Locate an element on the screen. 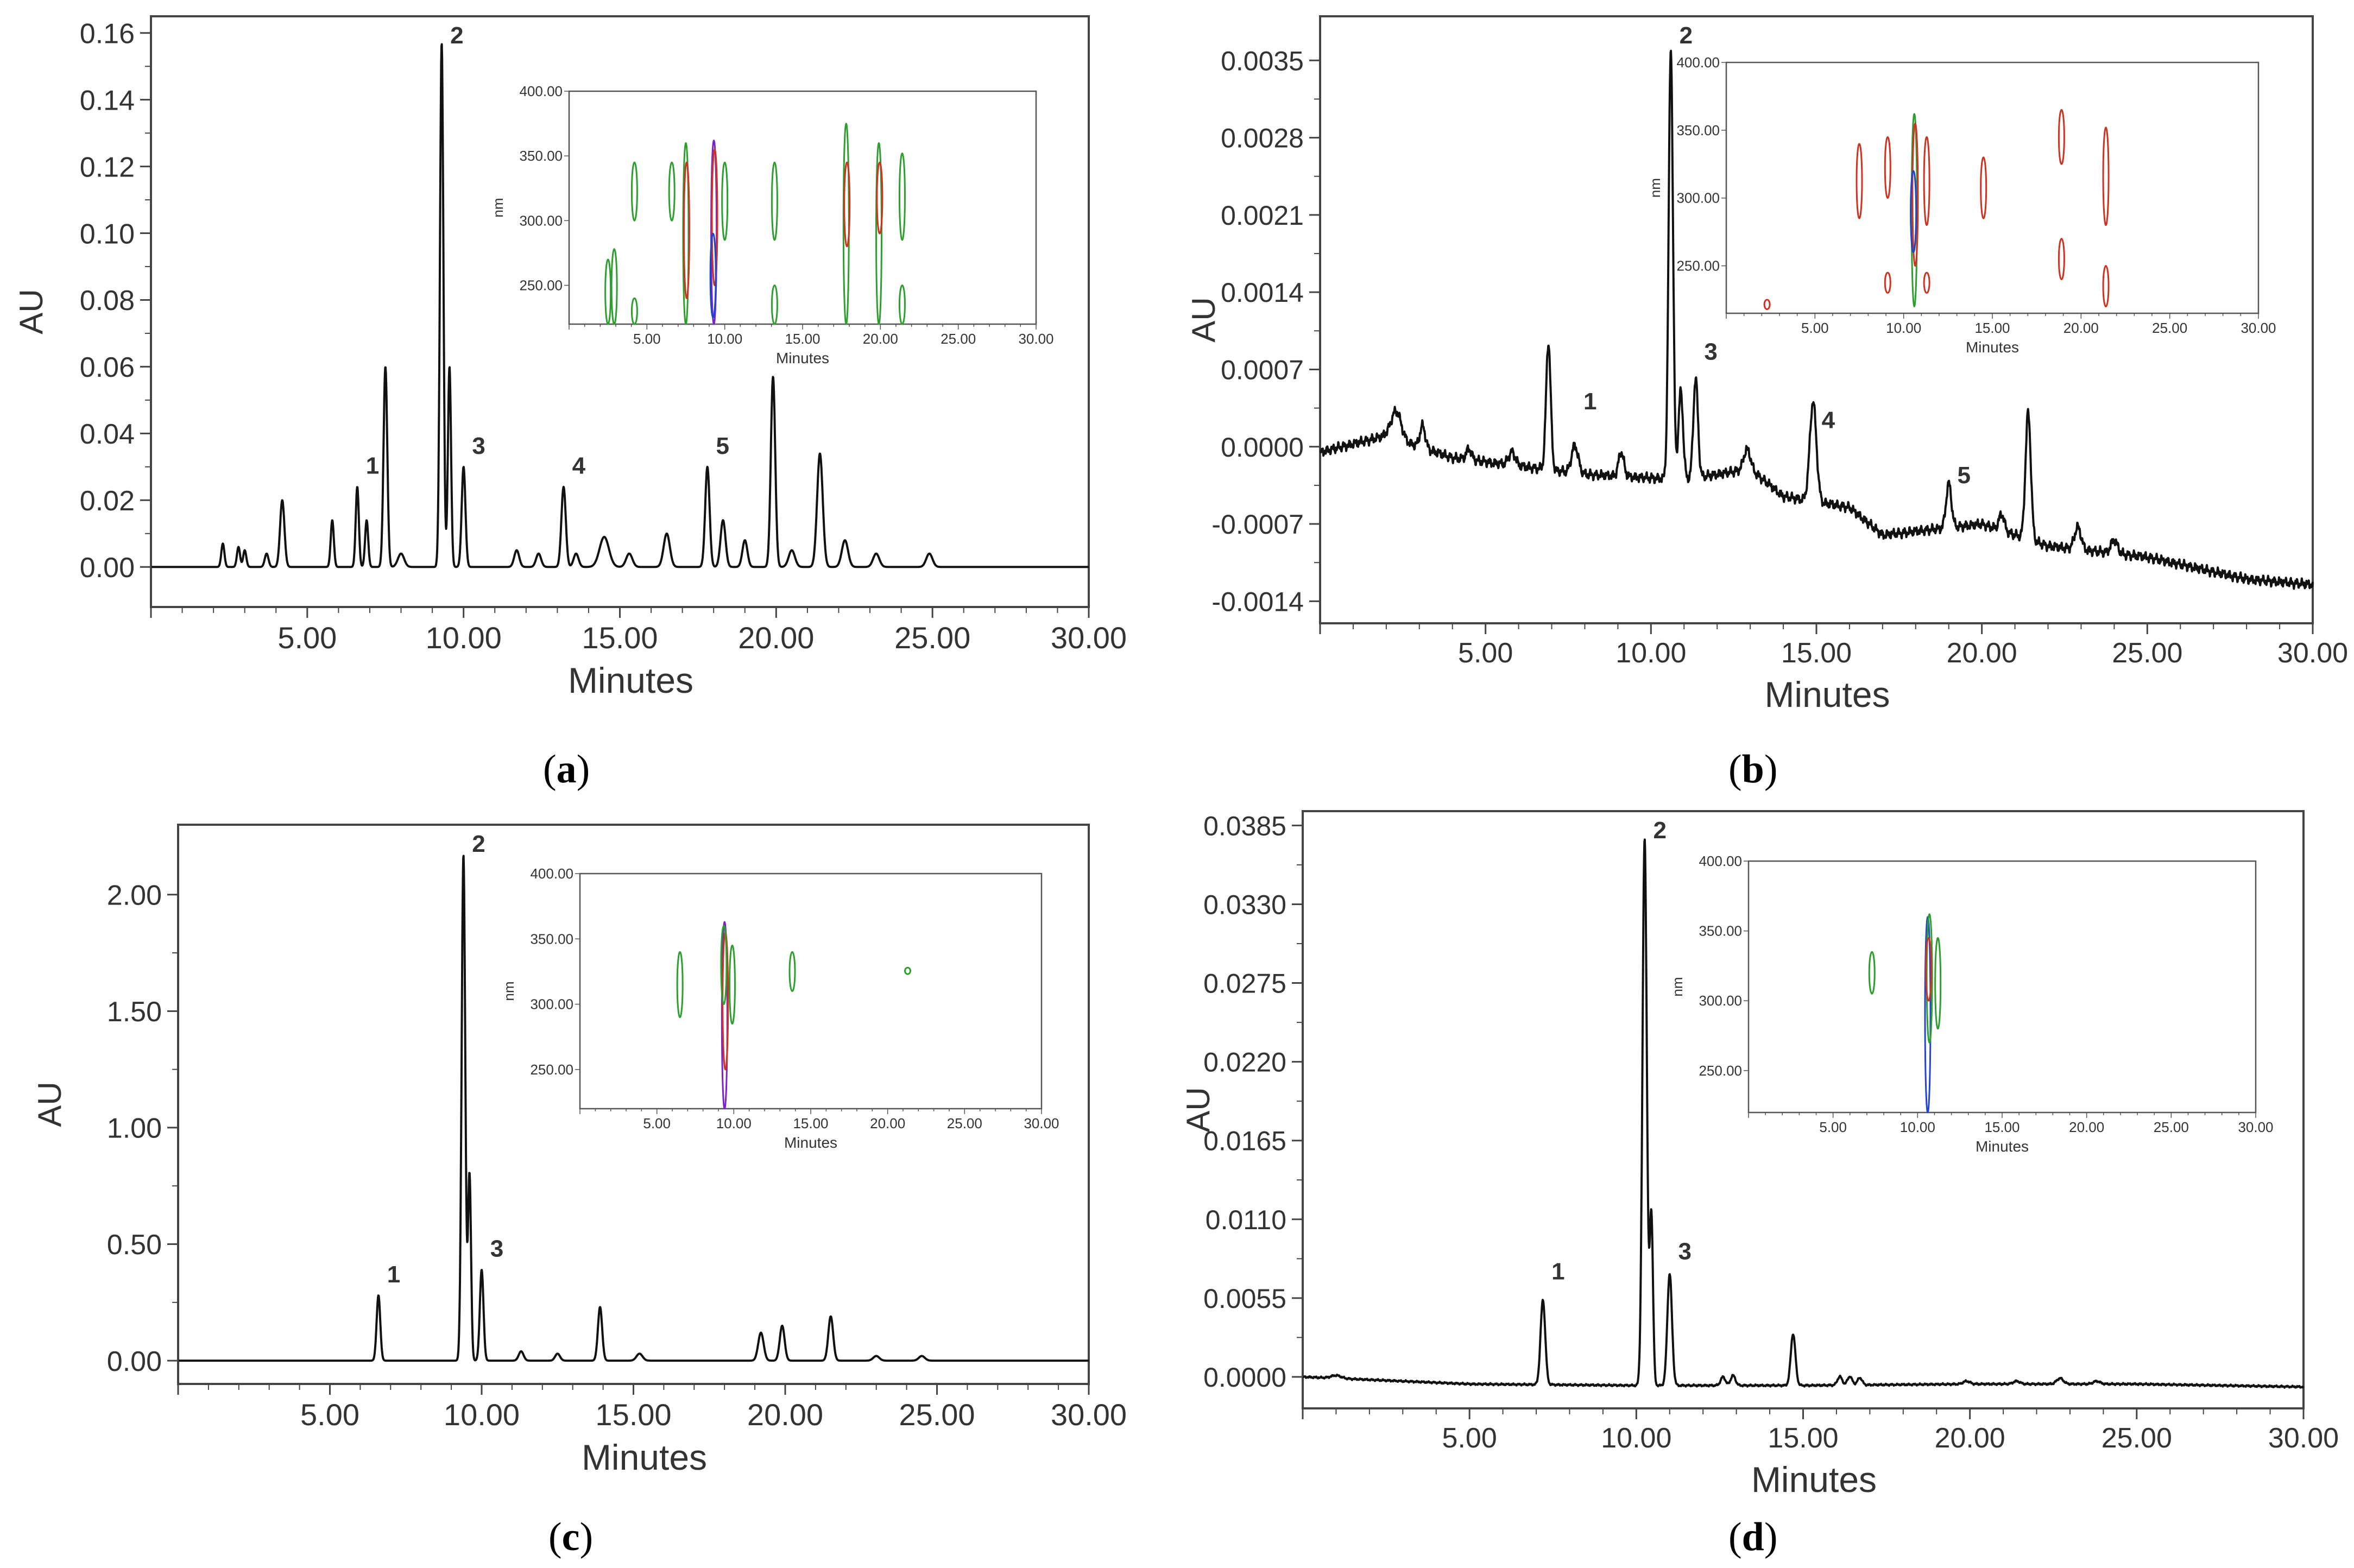 This screenshot has width=2354, height=1568. y-tick-label: -0.0014 is located at coordinates (1257, 601).